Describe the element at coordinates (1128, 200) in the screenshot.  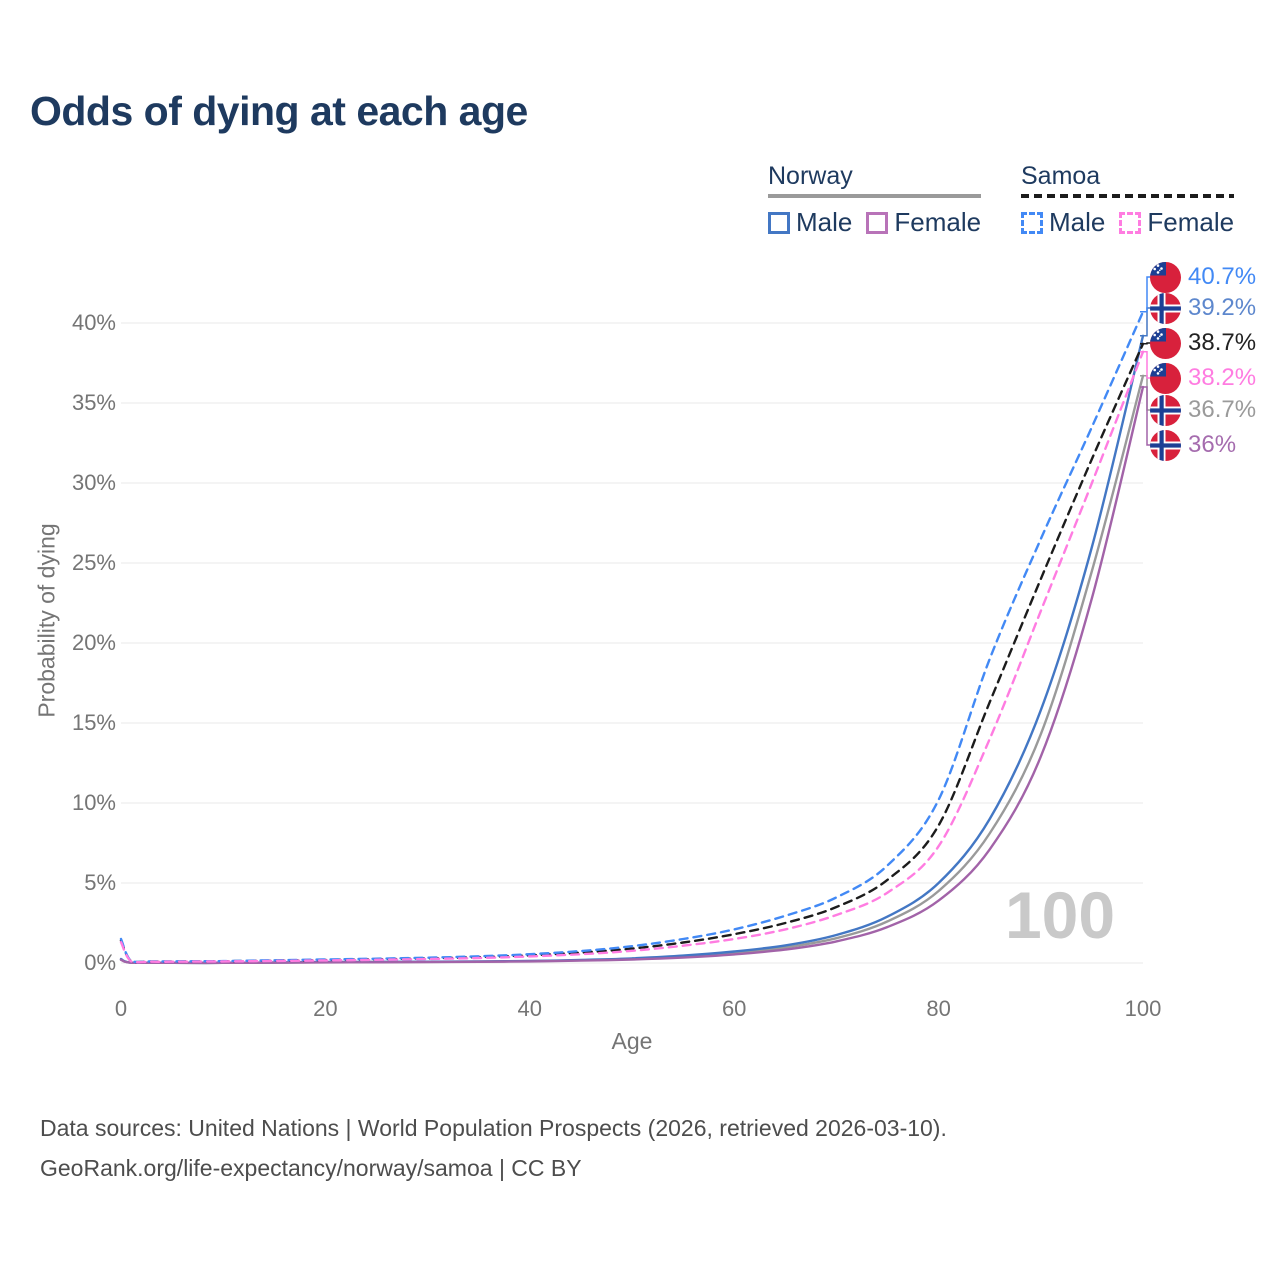
I see `legend-group-samoa: Samoa Male Female` at that location.